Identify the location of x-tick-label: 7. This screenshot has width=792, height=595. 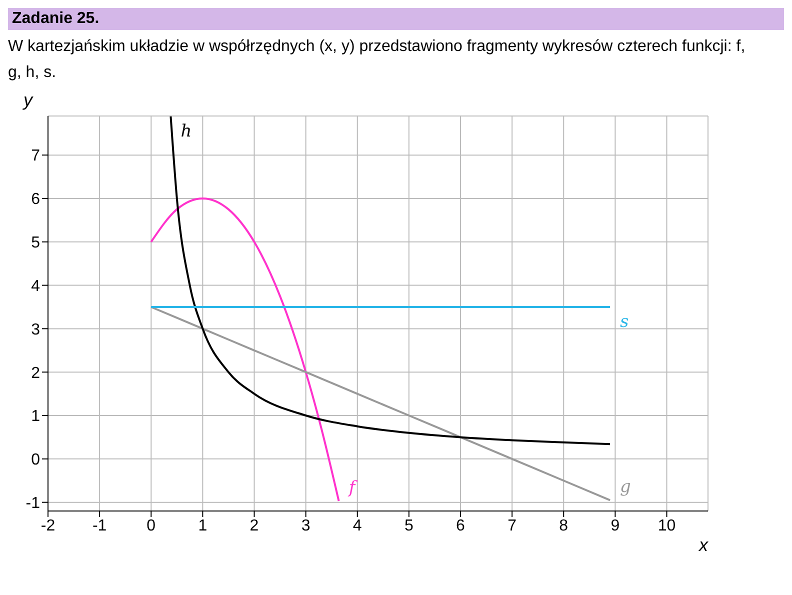
(512, 525).